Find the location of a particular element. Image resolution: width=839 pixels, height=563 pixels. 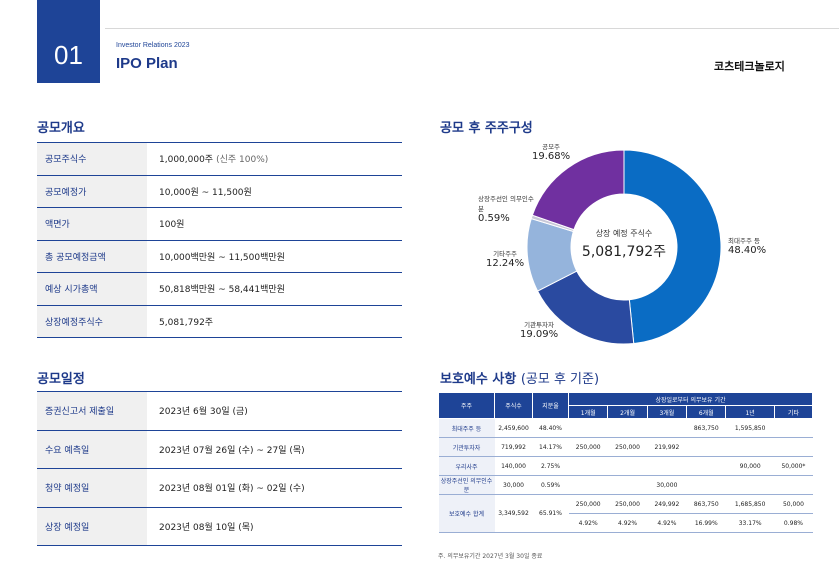

lockup-cell: 30,000 is located at coordinates (667, 485).